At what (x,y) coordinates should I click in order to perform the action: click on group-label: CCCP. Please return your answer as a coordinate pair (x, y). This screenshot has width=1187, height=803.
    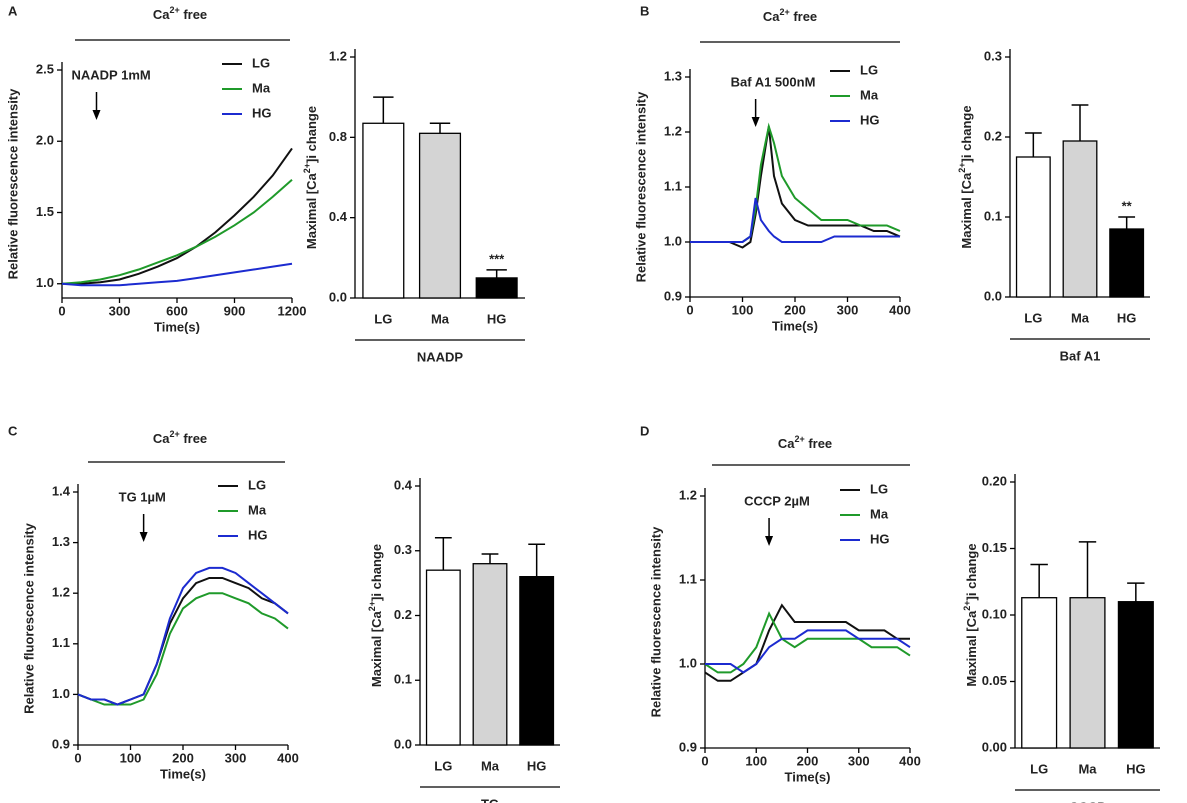
    Looking at the image, I should click on (1087, 801).